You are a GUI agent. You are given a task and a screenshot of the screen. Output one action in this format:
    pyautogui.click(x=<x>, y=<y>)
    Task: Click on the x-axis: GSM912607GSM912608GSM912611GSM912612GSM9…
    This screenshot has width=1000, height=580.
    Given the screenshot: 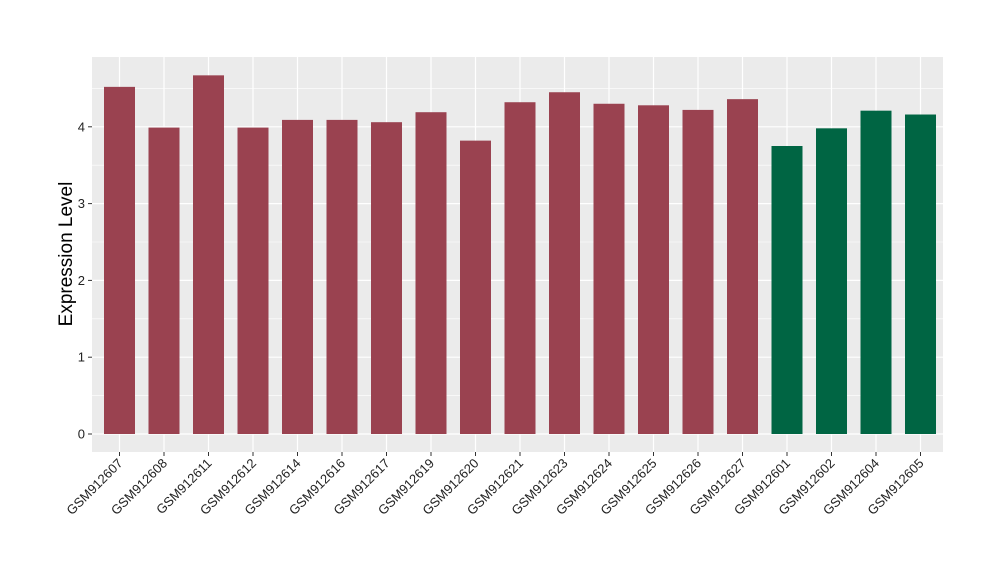 What is the action you would take?
    pyautogui.click(x=495, y=485)
    